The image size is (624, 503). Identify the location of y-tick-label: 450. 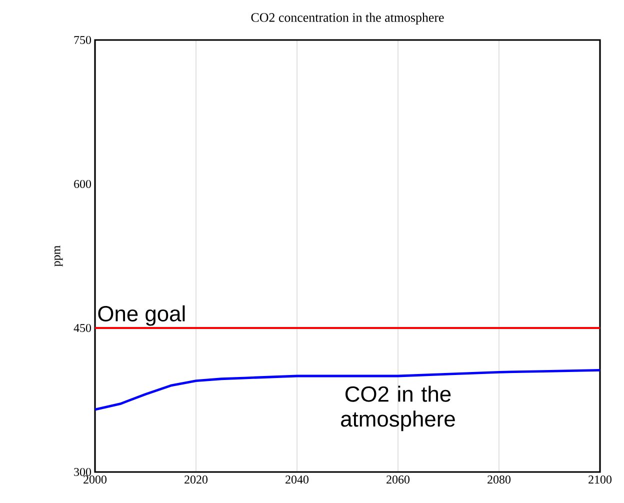
(83, 328).